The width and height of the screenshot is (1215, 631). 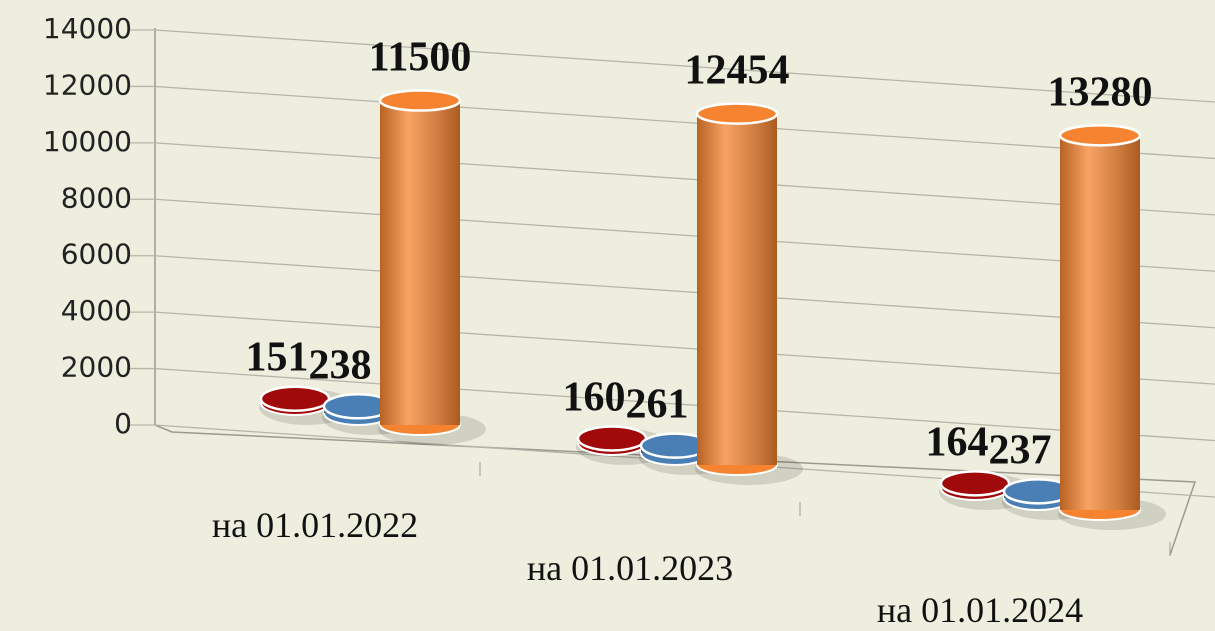 What do you see at coordinates (340, 365) in the screenshot?
I see `data-label: 238` at bounding box center [340, 365].